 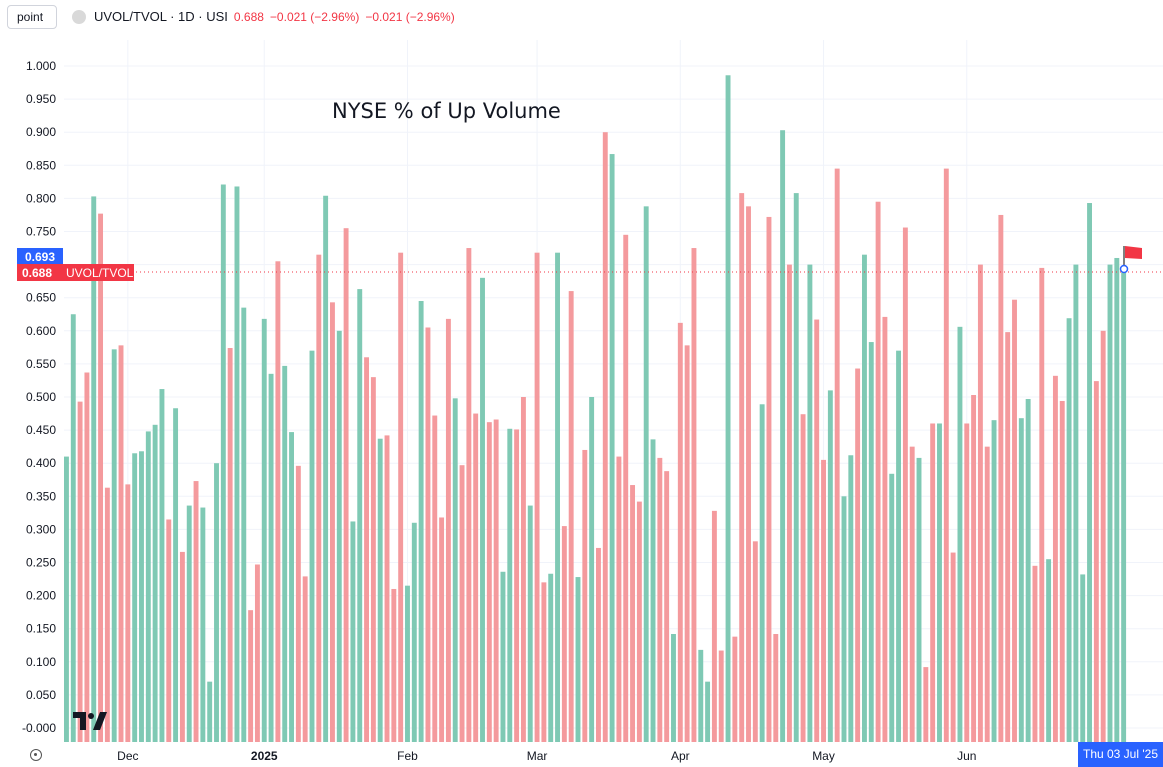 What do you see at coordinates (1131, 260) in the screenshot?
I see `flag-icon` at bounding box center [1131, 260].